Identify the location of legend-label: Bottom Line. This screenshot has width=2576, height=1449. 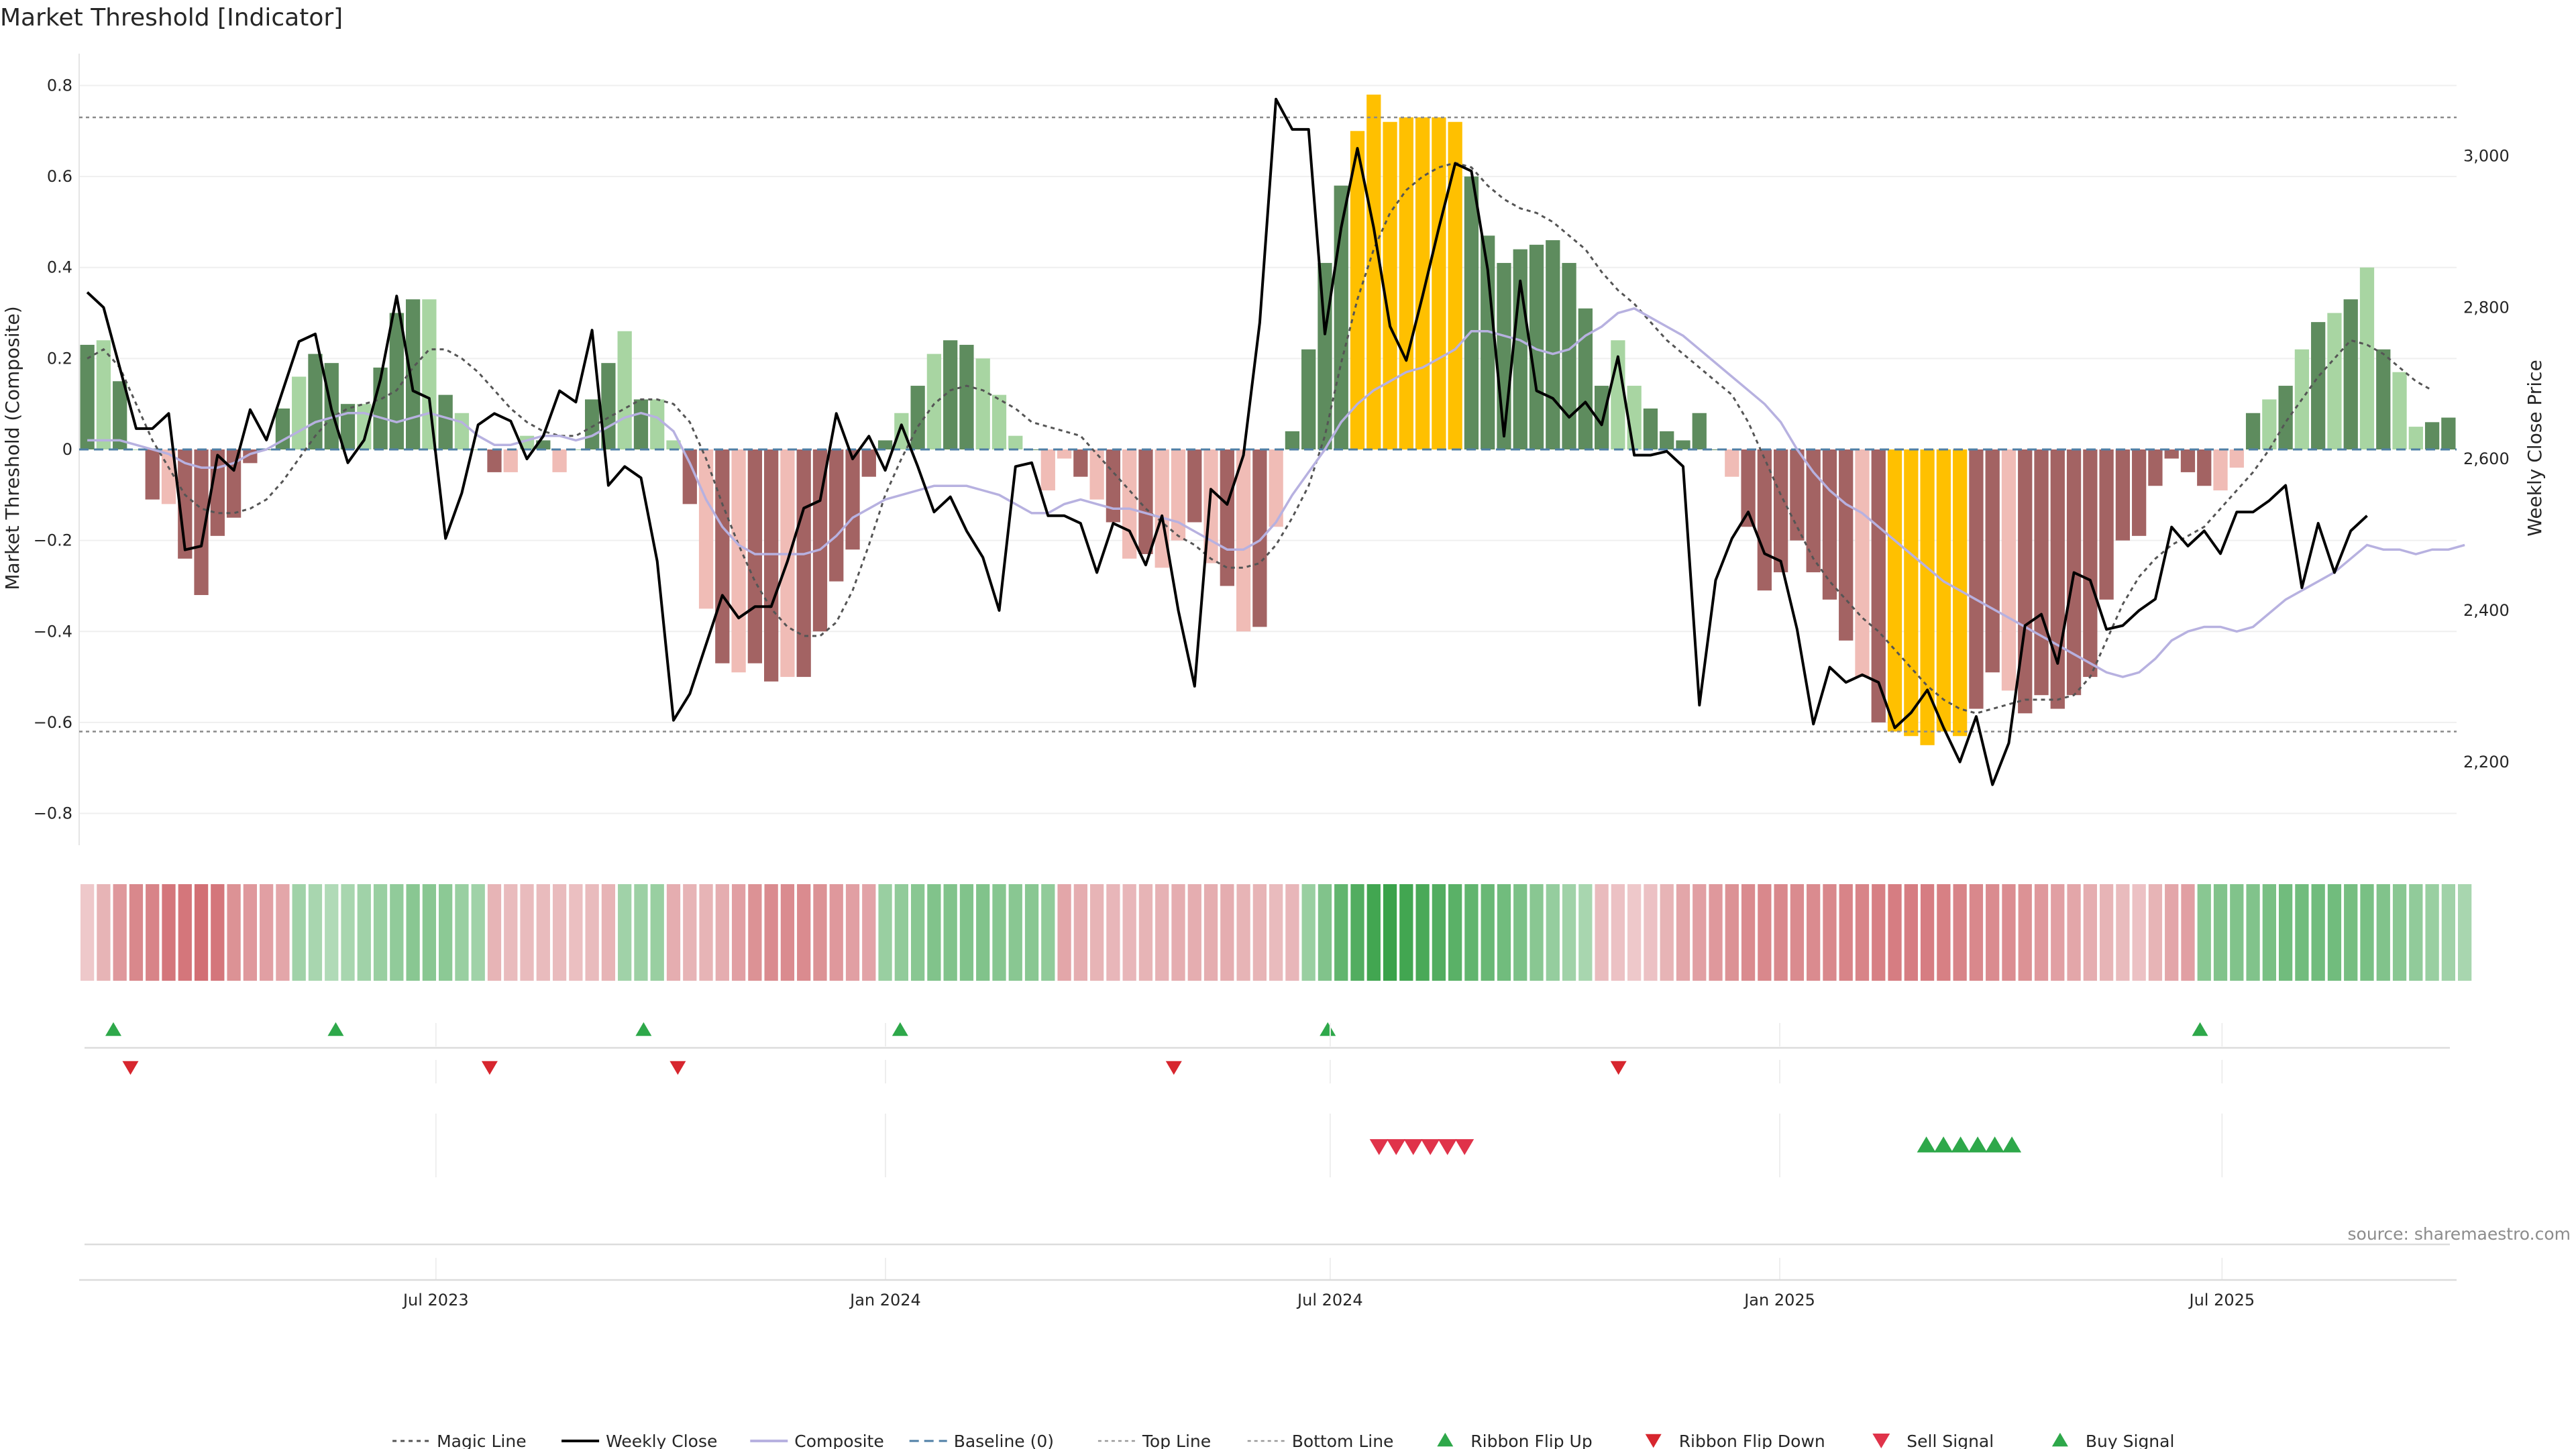
(1343, 1440).